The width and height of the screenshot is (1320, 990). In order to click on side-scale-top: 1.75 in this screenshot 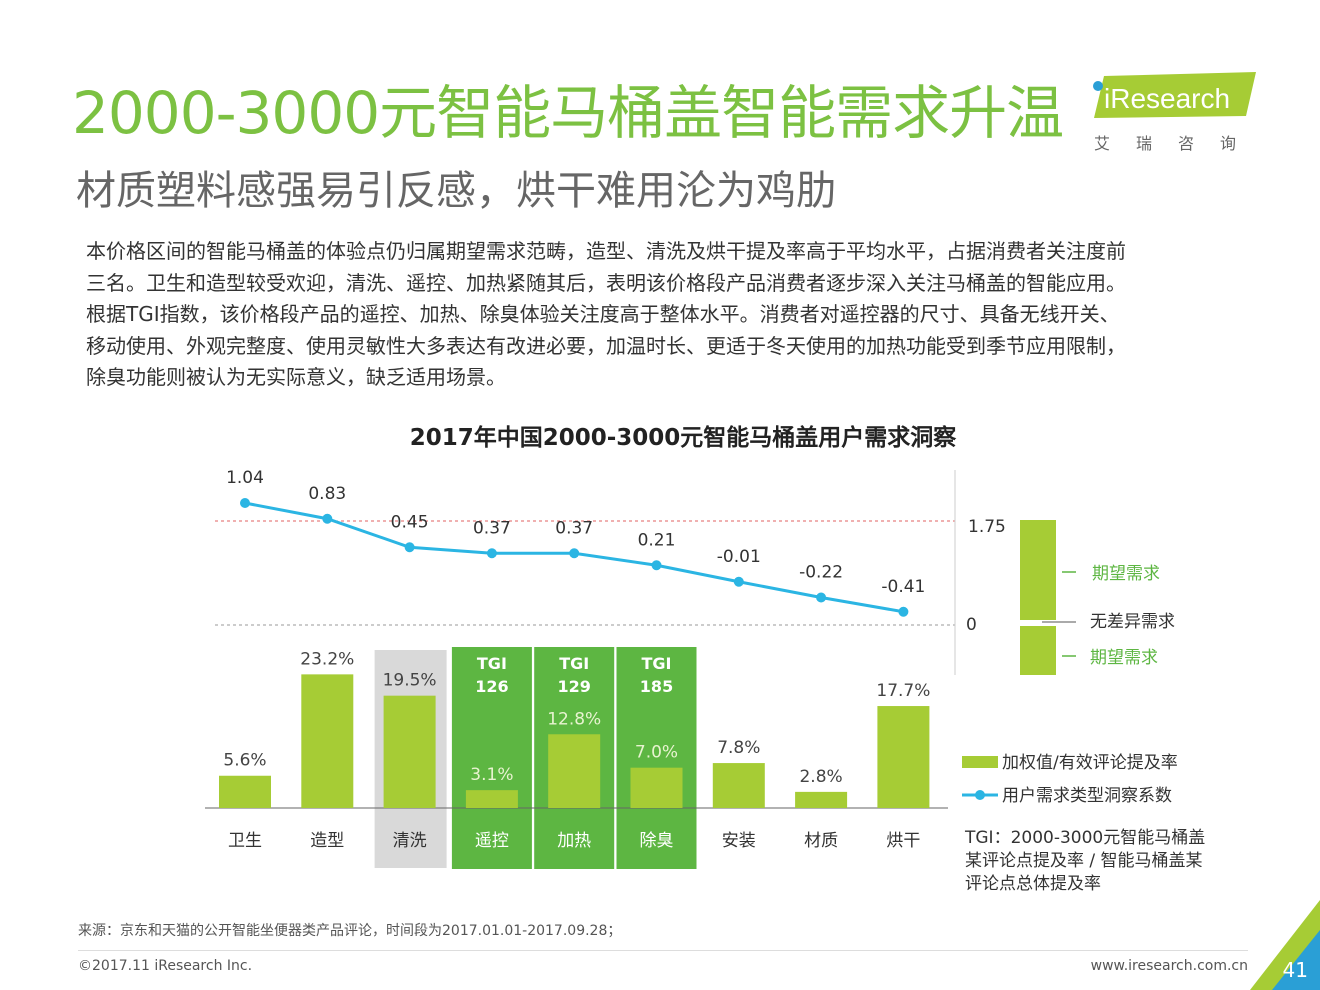, I will do `click(987, 527)`.